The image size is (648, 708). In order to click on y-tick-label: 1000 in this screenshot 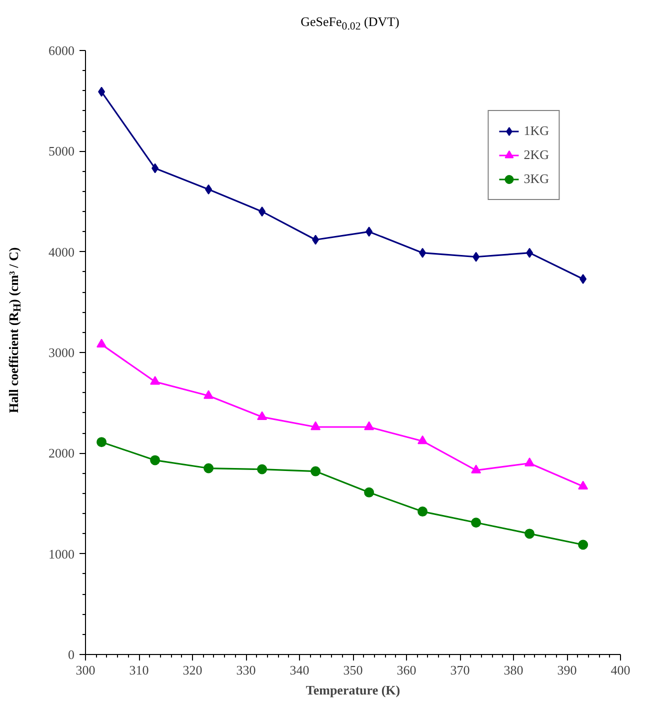, I will do `click(61, 554)`.